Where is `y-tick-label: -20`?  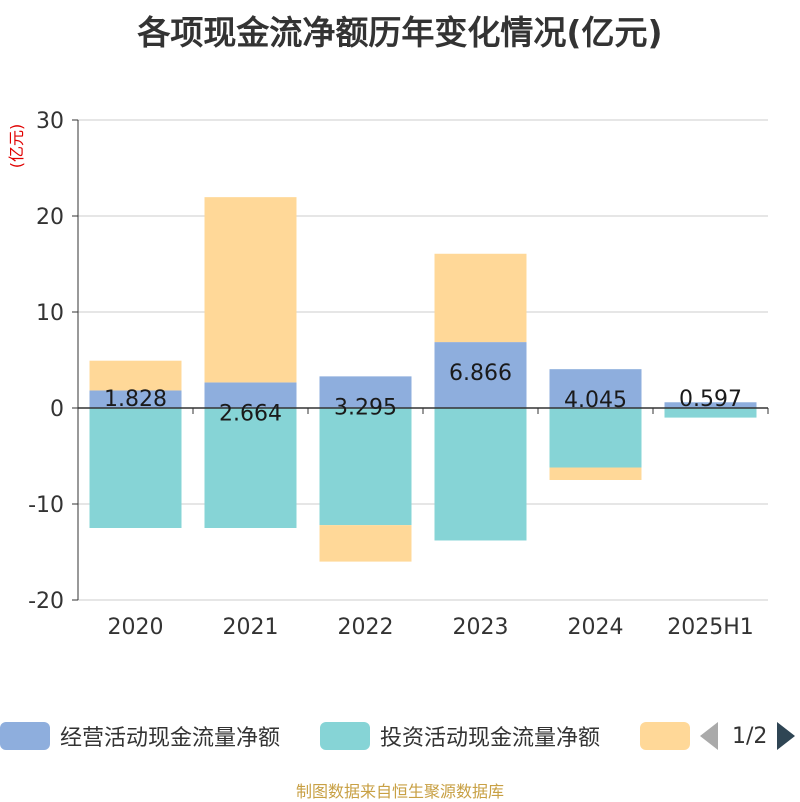
y-tick-label: -20 is located at coordinates (46, 601).